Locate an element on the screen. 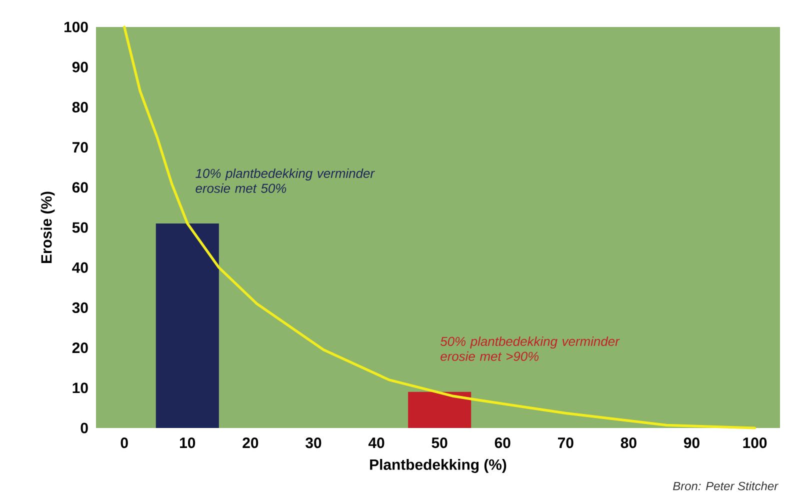 The image size is (792, 501). x-tick-label: 80 is located at coordinates (628, 443).